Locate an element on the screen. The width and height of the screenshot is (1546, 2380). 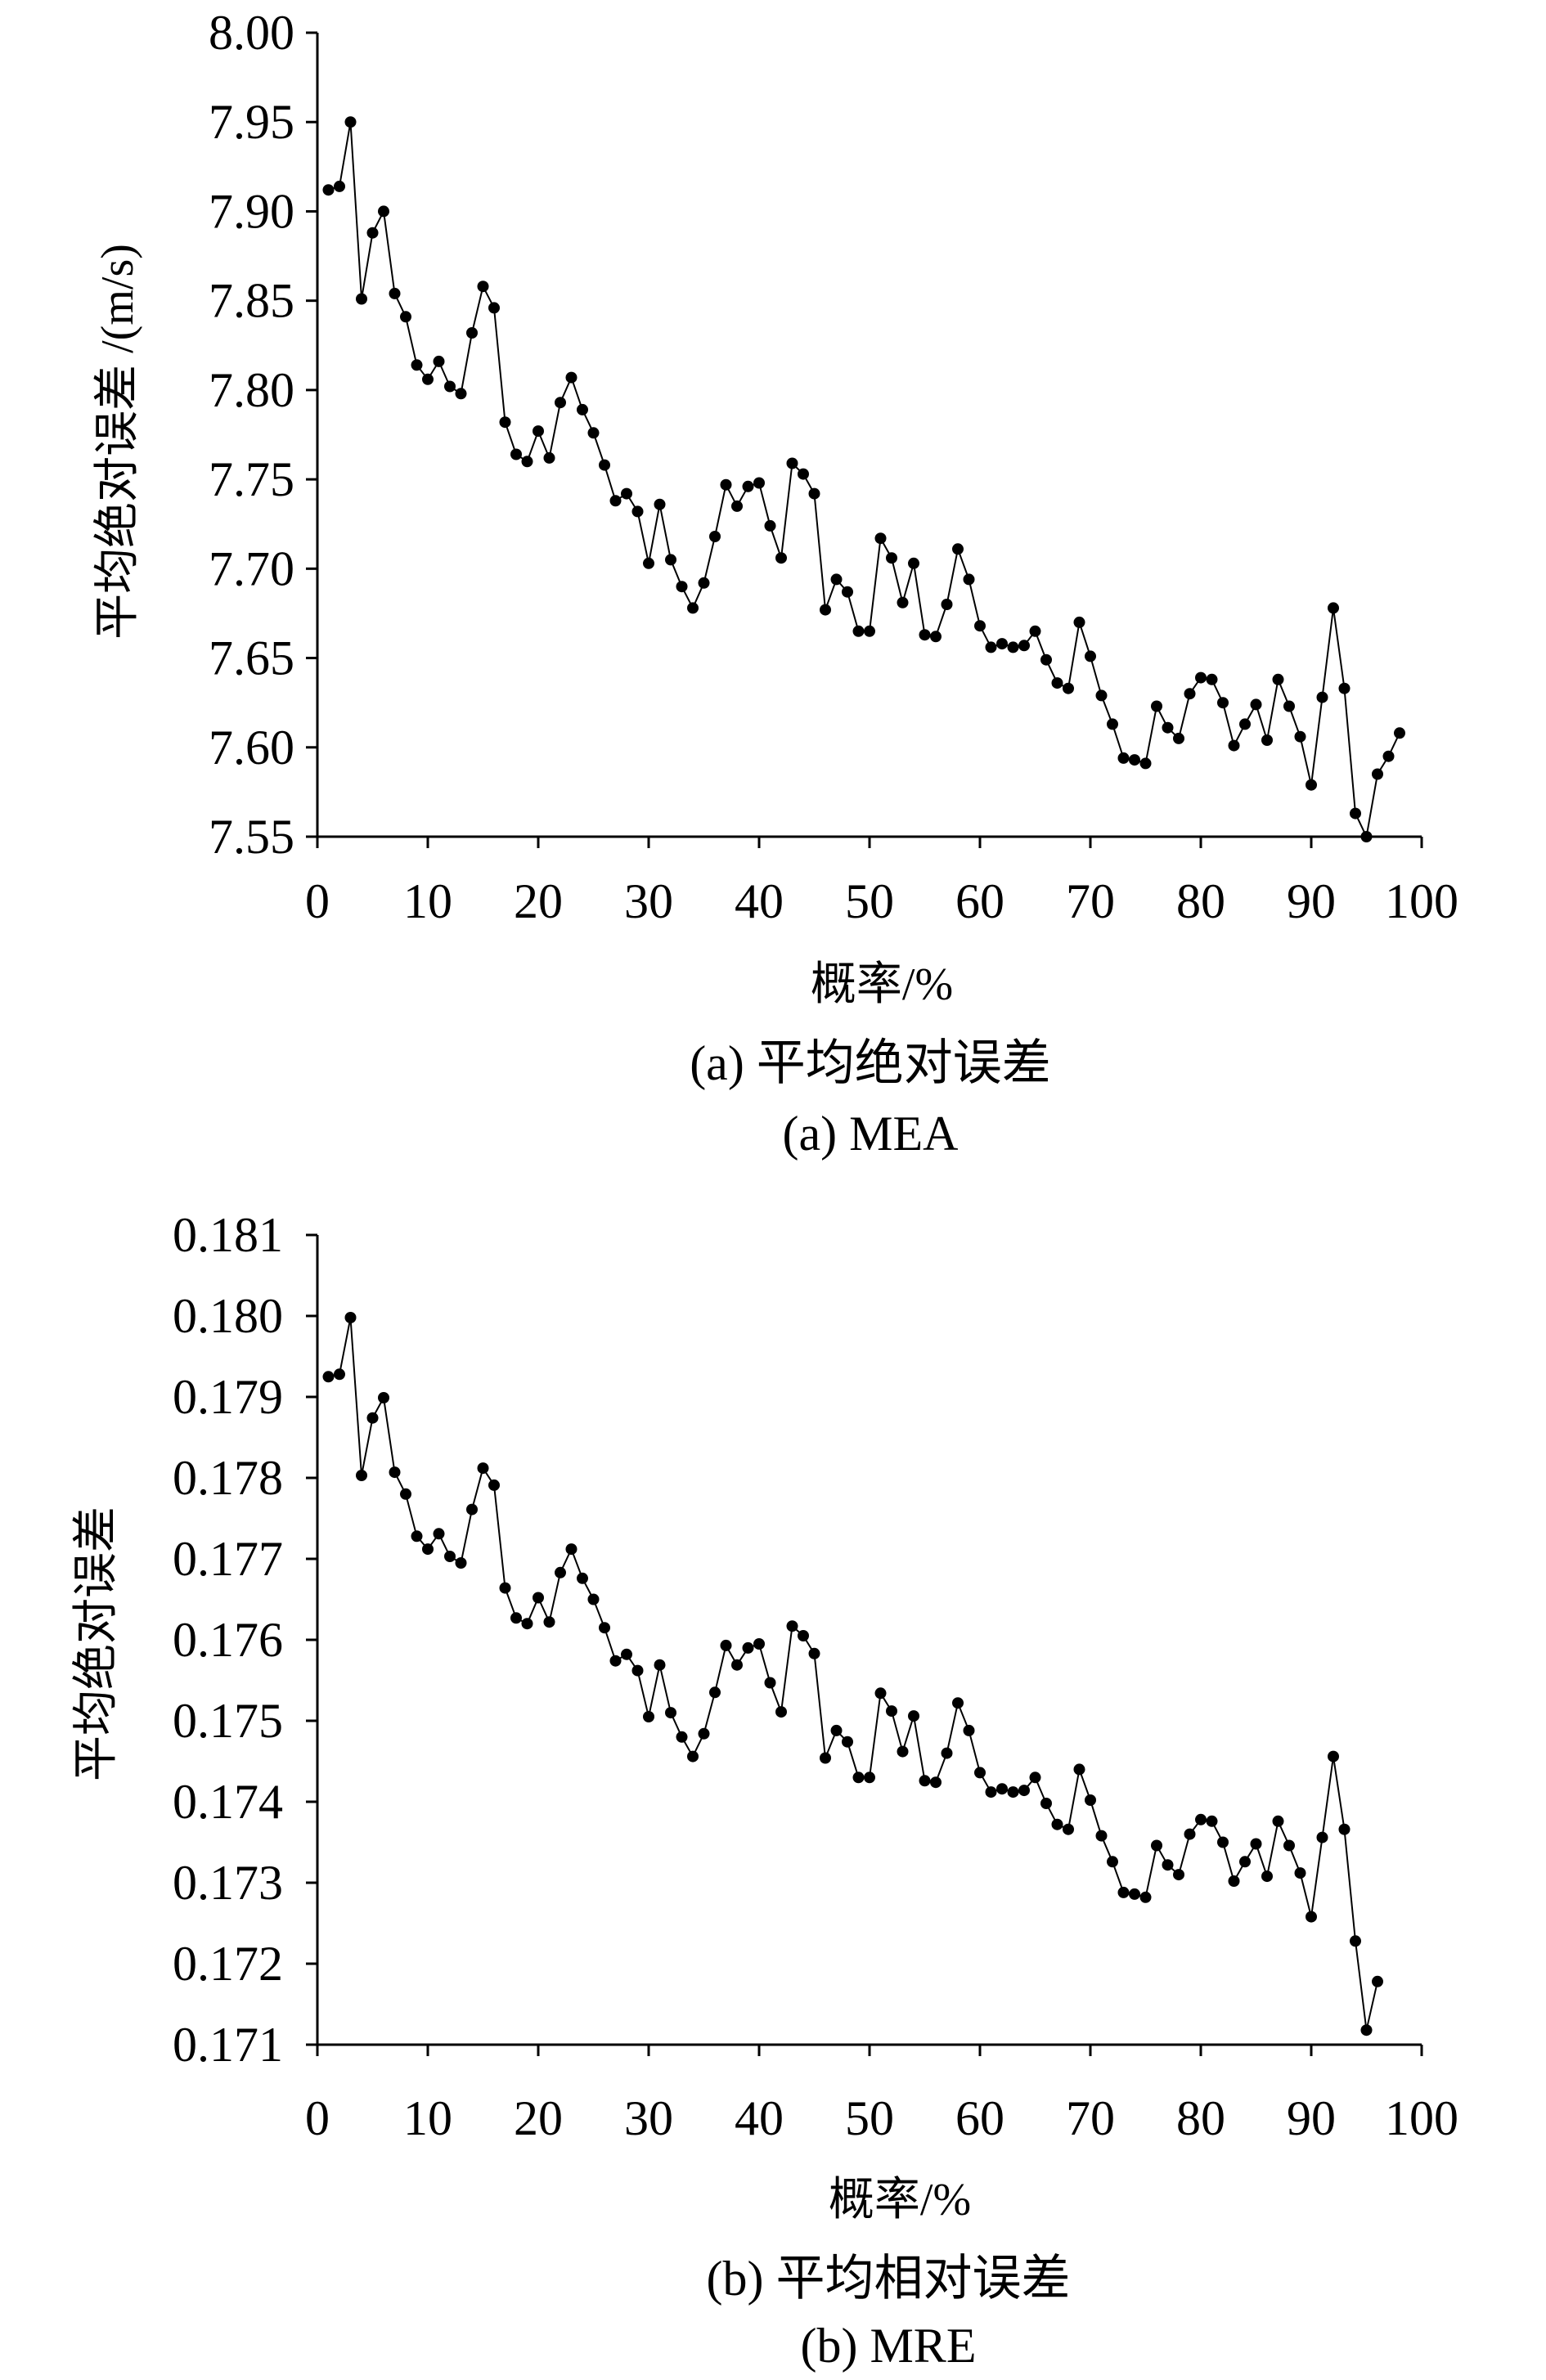
chart-a-y-axis-title: 平均绝对误差 /(m/s) is located at coordinates (118, 442).